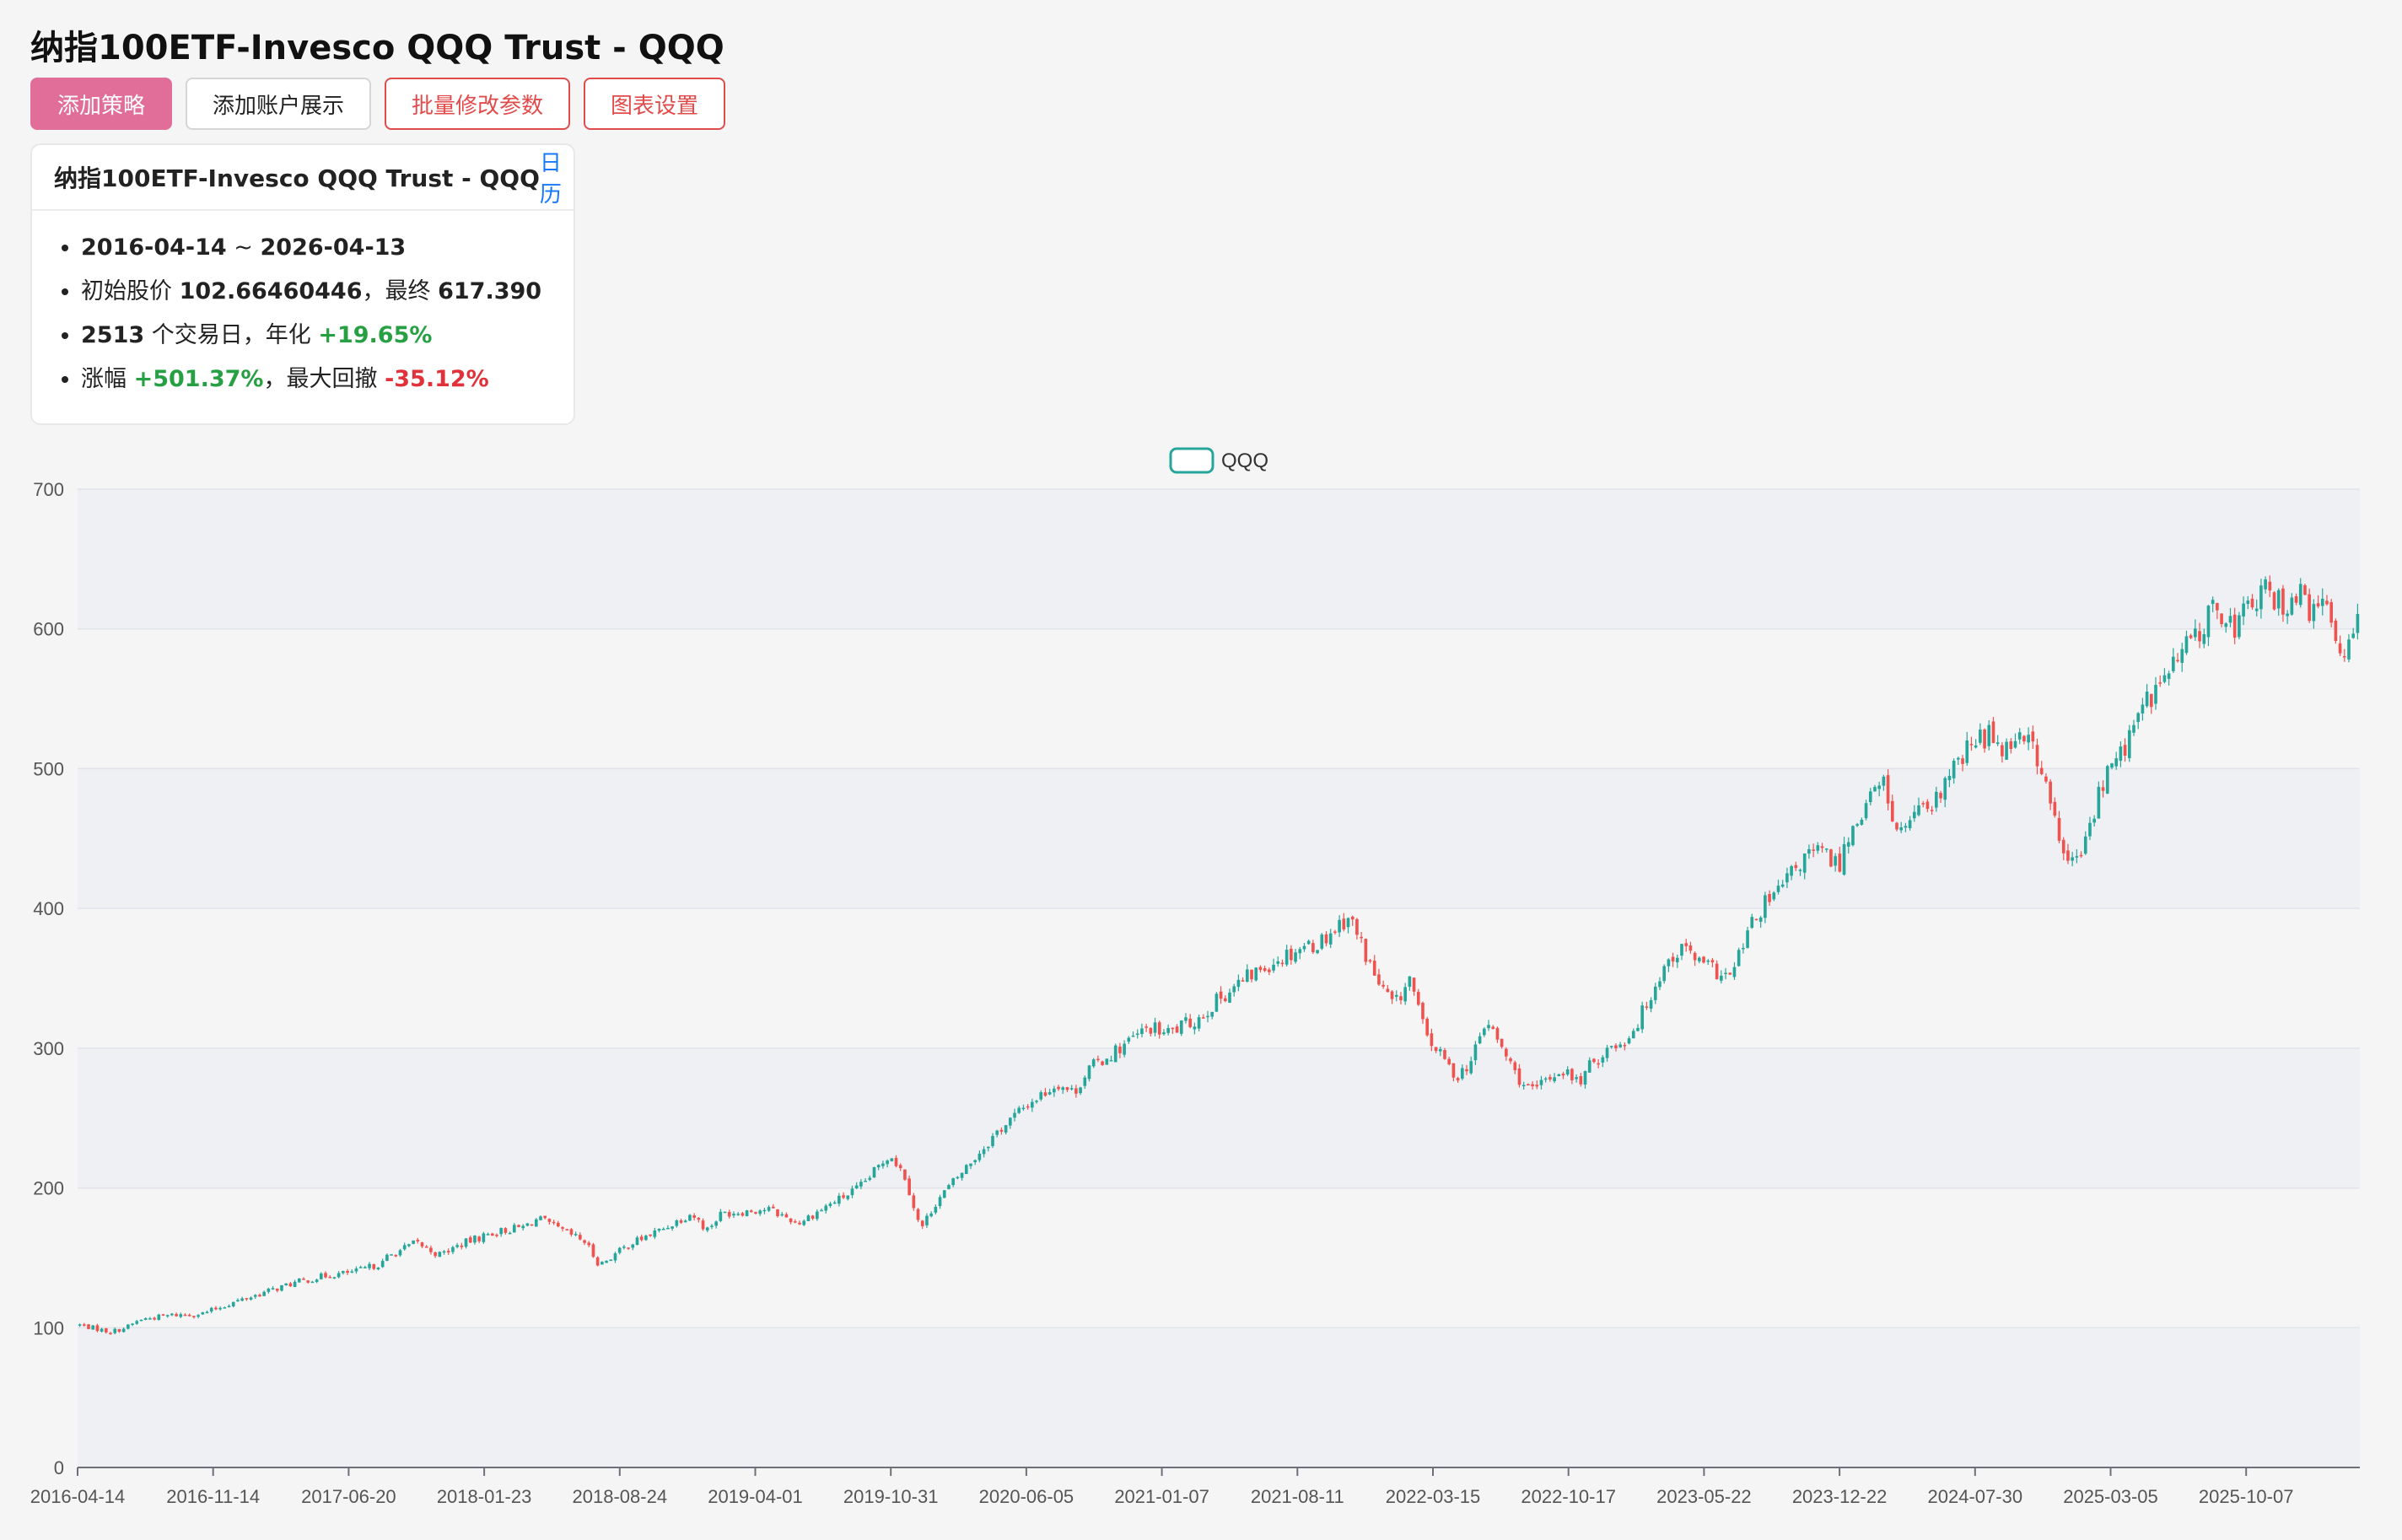  Describe the element at coordinates (1568, 1496) in the screenshot. I see `x-tick-label: 2022-10-17` at that location.